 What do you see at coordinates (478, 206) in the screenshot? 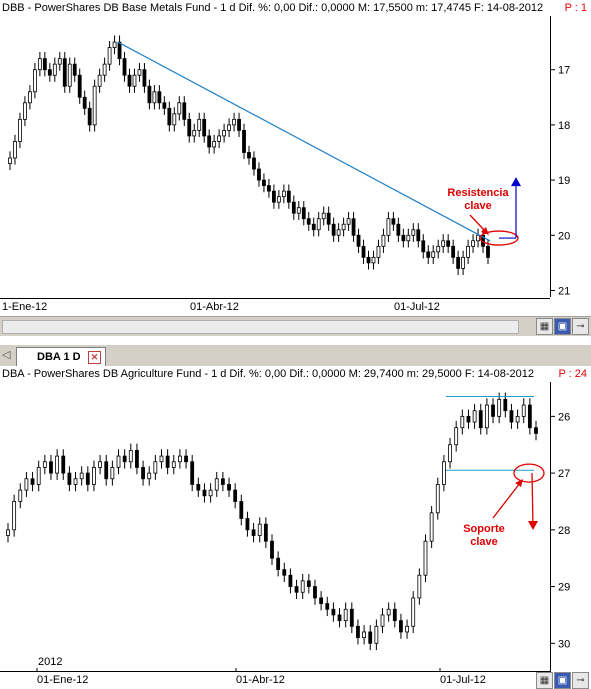
I see `annotation-label: clave` at bounding box center [478, 206].